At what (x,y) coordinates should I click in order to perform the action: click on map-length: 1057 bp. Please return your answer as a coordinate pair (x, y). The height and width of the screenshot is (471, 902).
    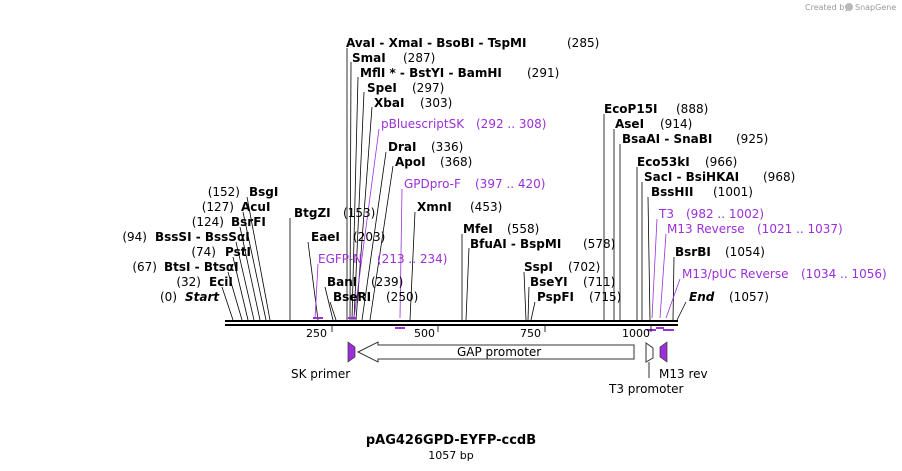
    Looking at the image, I should click on (450, 455).